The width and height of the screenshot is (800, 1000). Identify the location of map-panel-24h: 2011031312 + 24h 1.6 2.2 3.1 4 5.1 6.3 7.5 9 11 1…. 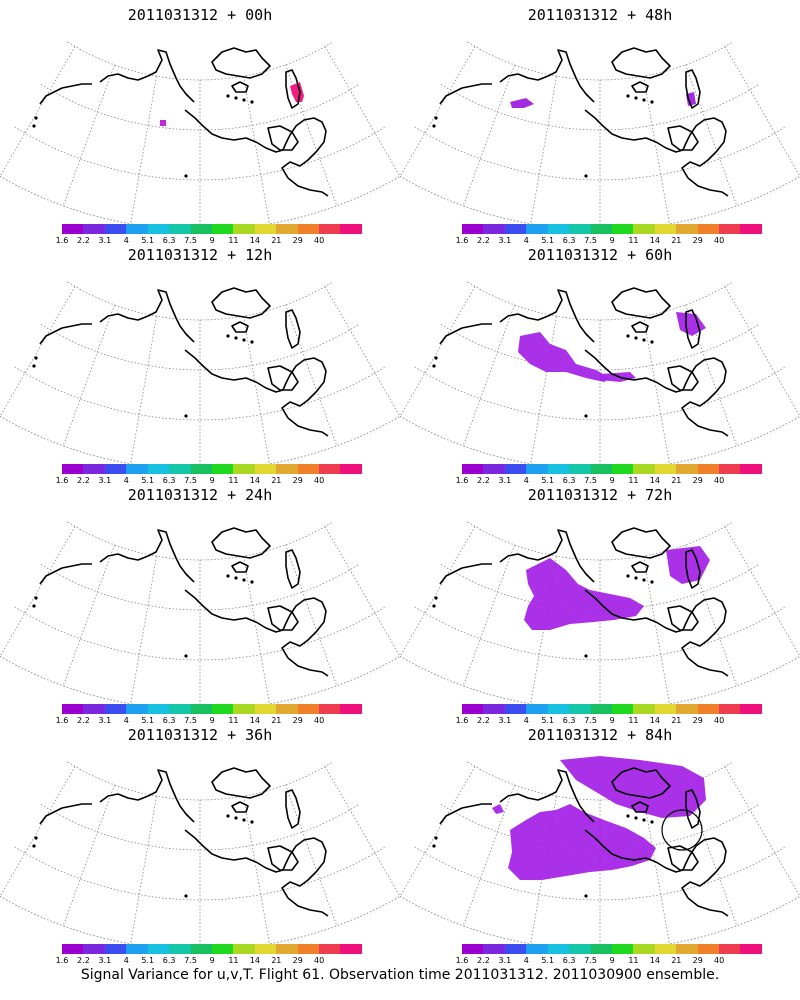
(200, 602).